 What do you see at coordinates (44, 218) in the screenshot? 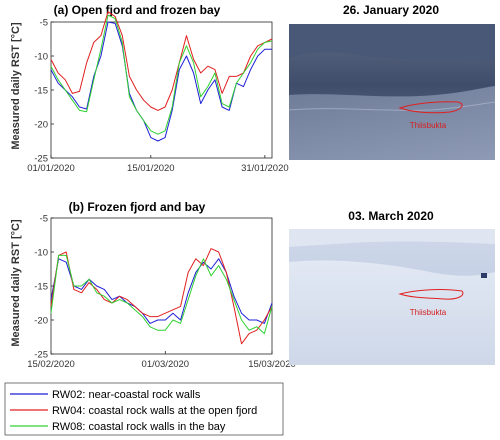
I see `panel-b-ytick-label: -5` at bounding box center [44, 218].